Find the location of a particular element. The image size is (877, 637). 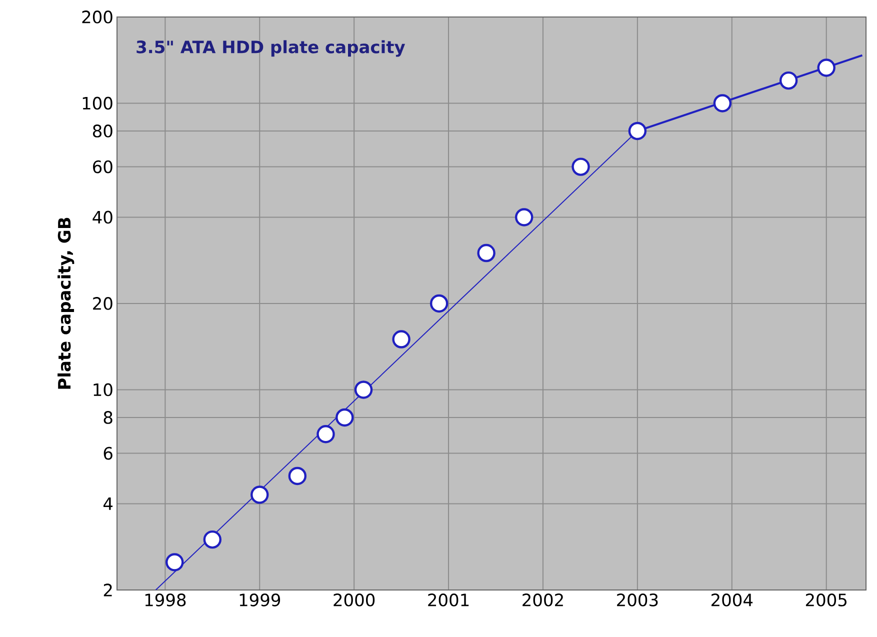

y-tick-label: 80 is located at coordinates (102, 131).